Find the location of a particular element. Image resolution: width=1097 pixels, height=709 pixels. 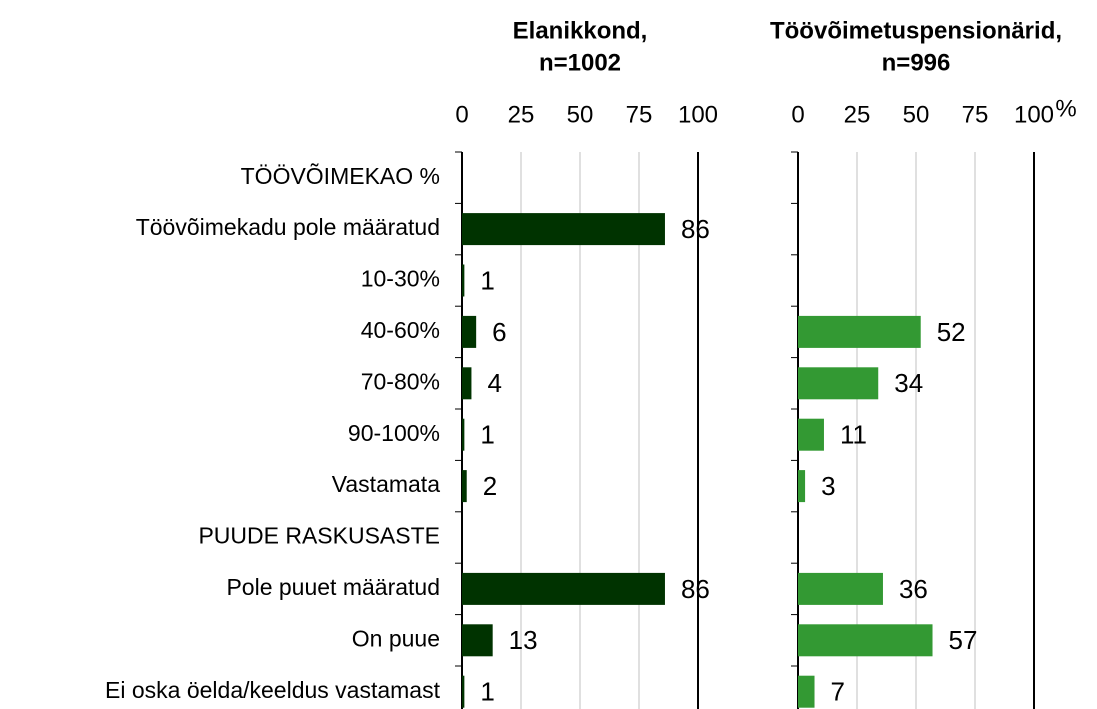

value-label: 6 is located at coordinates (499, 332).